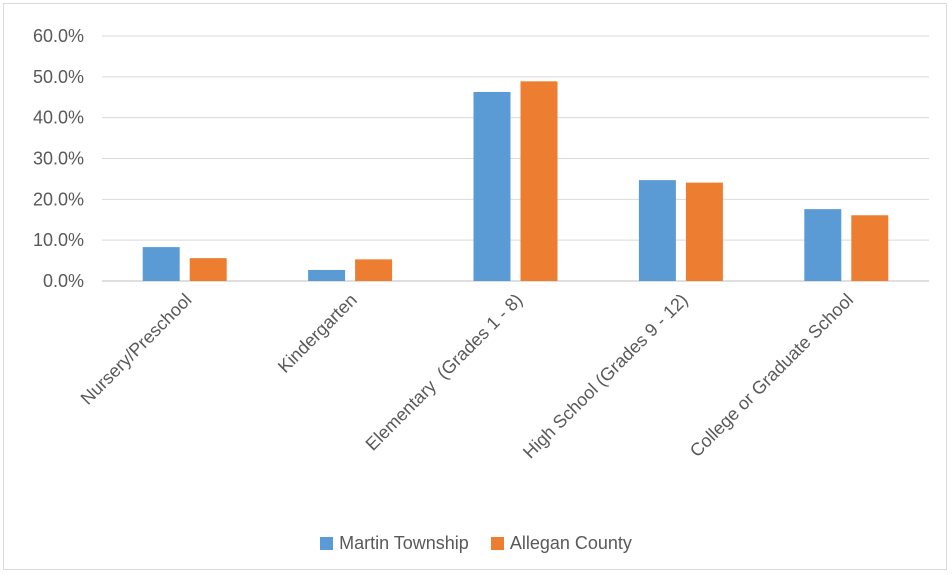 This screenshot has width=952, height=575. What do you see at coordinates (771, 375) in the screenshot?
I see `x-tick-label: College or Graduate School` at bounding box center [771, 375].